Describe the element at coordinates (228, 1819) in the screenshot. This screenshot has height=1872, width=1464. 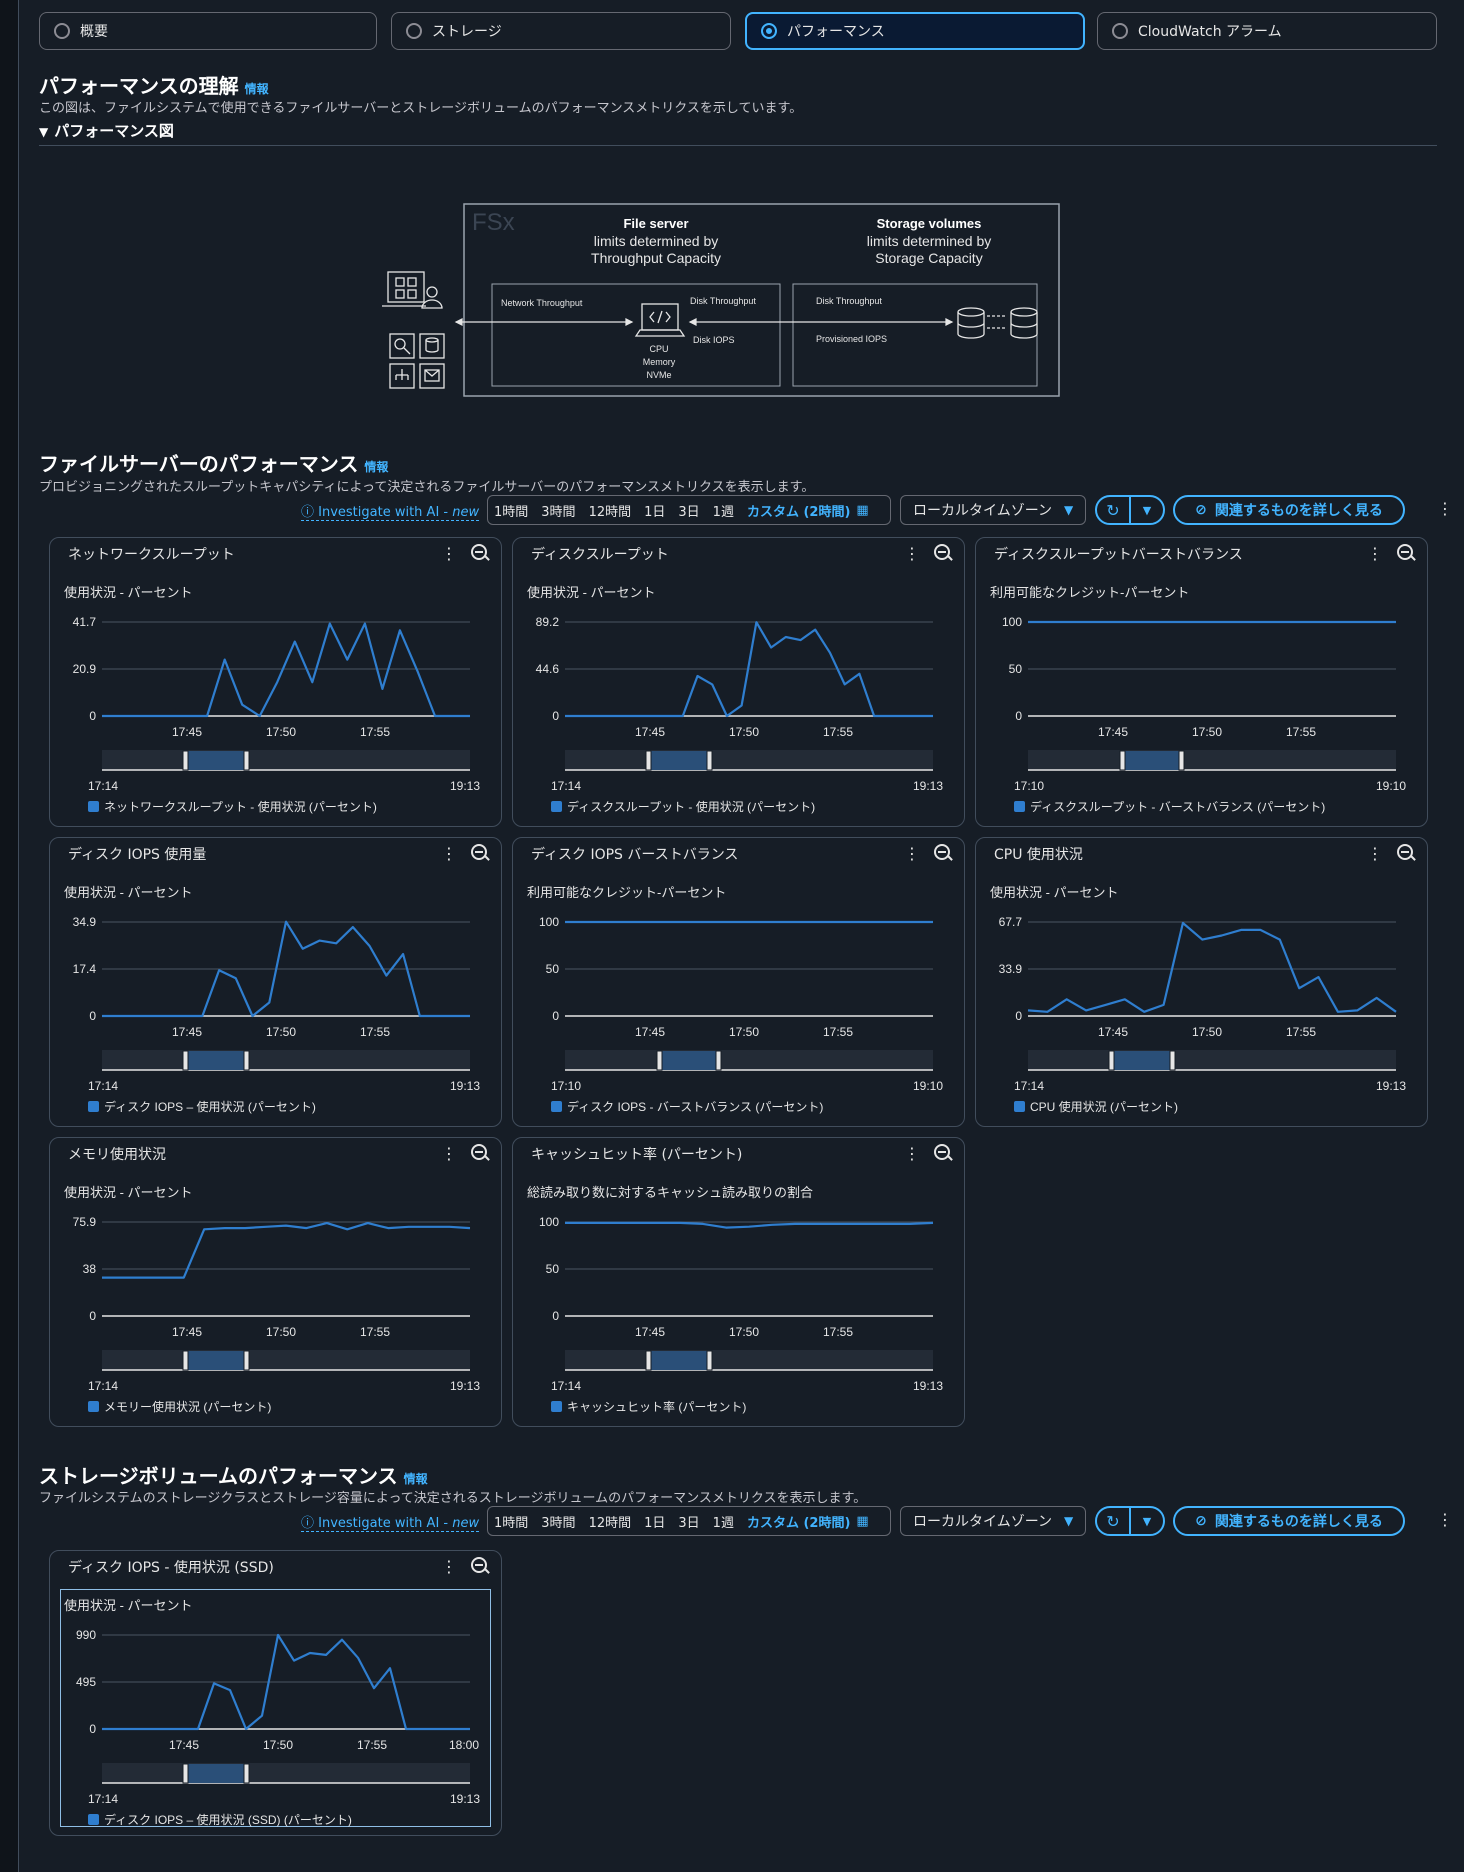
I see `legend-label: ディスク IOPS – 使用状況 (SSD) (パーセント)` at that location.